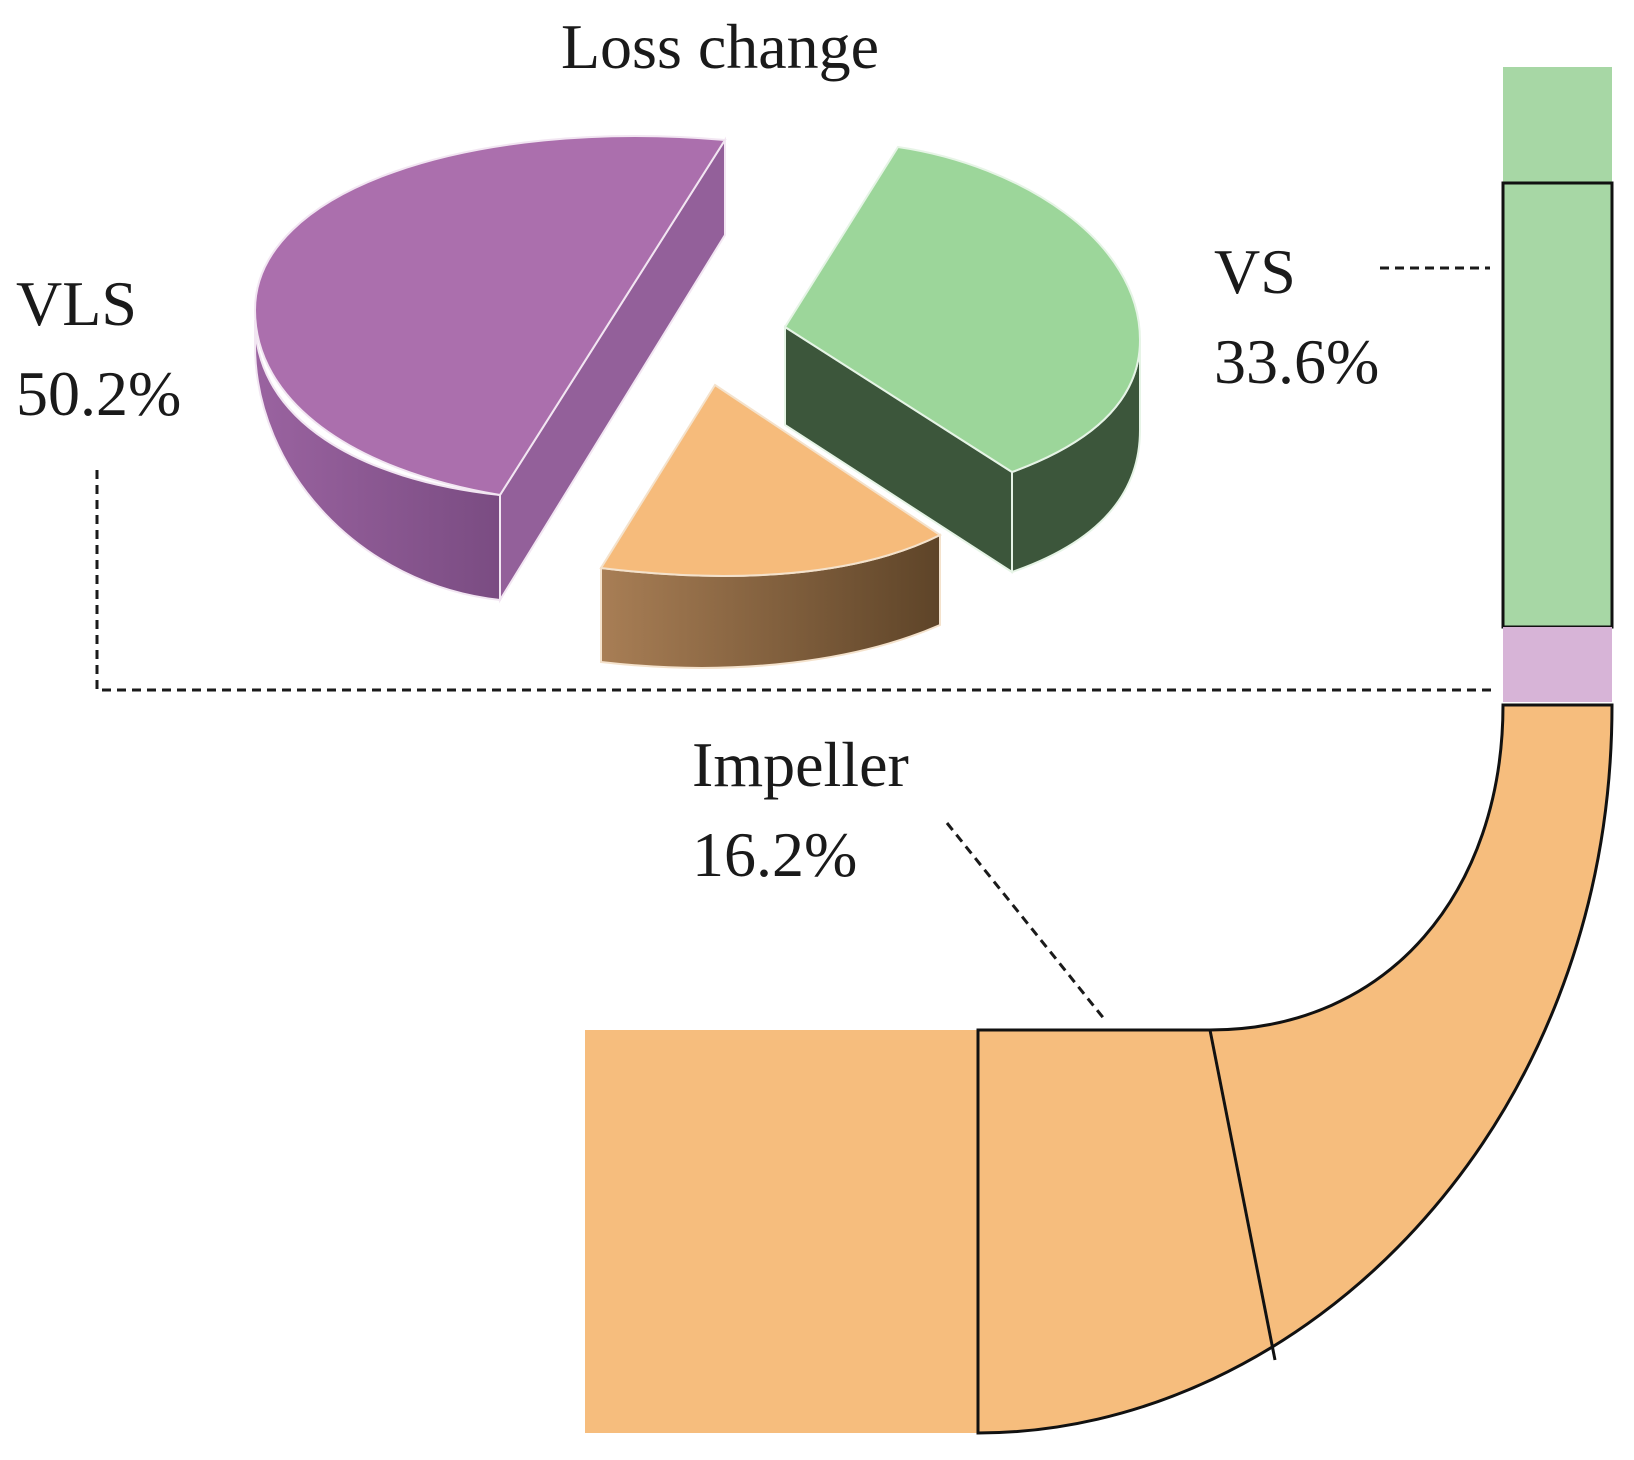 Image resolution: width=1634 pixels, height=1460 pixels. I want to click on pie-slice-vls-top, so click(490, 316).